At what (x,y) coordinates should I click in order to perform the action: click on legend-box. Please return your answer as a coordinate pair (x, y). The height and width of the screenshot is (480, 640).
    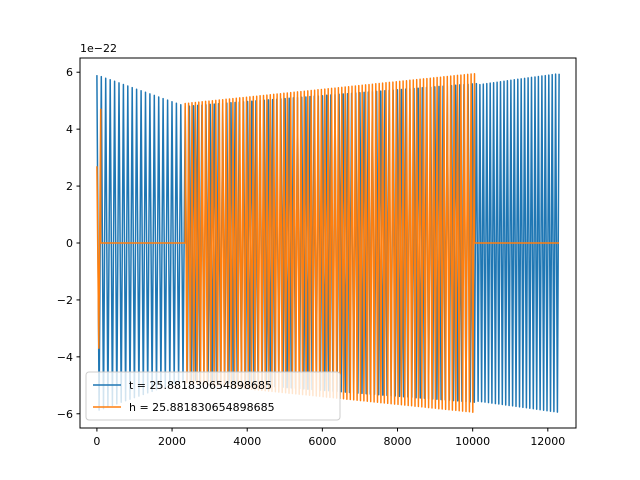
    Looking at the image, I should click on (213, 396).